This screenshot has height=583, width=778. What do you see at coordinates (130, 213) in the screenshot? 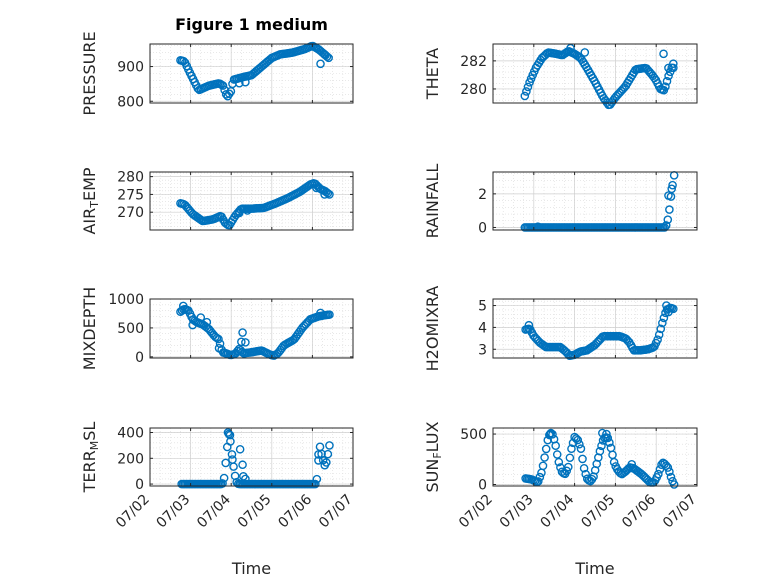
I see `y-tick-label: 270` at bounding box center [130, 213].